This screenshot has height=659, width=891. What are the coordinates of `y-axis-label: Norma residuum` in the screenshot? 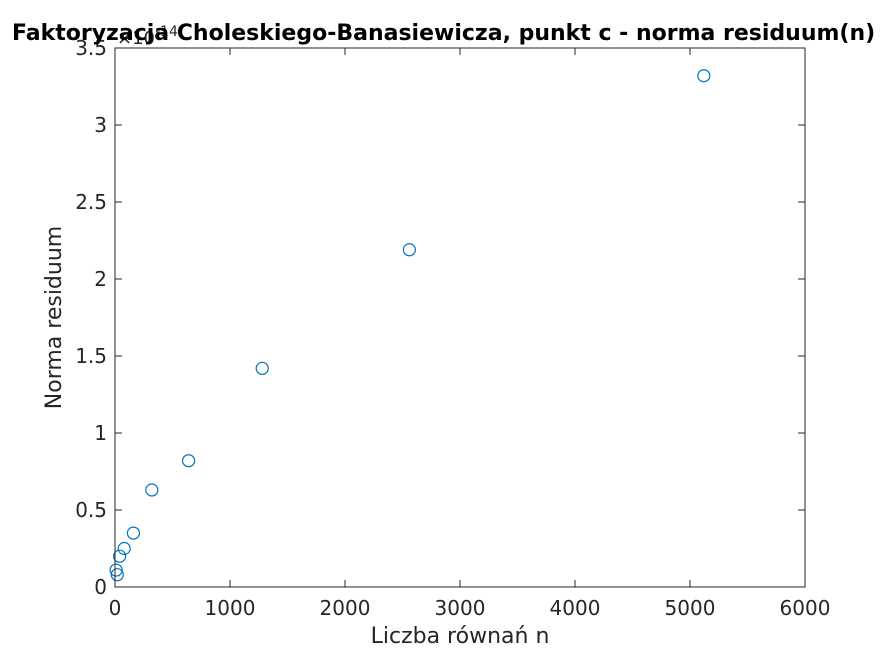 It's located at (54, 317).